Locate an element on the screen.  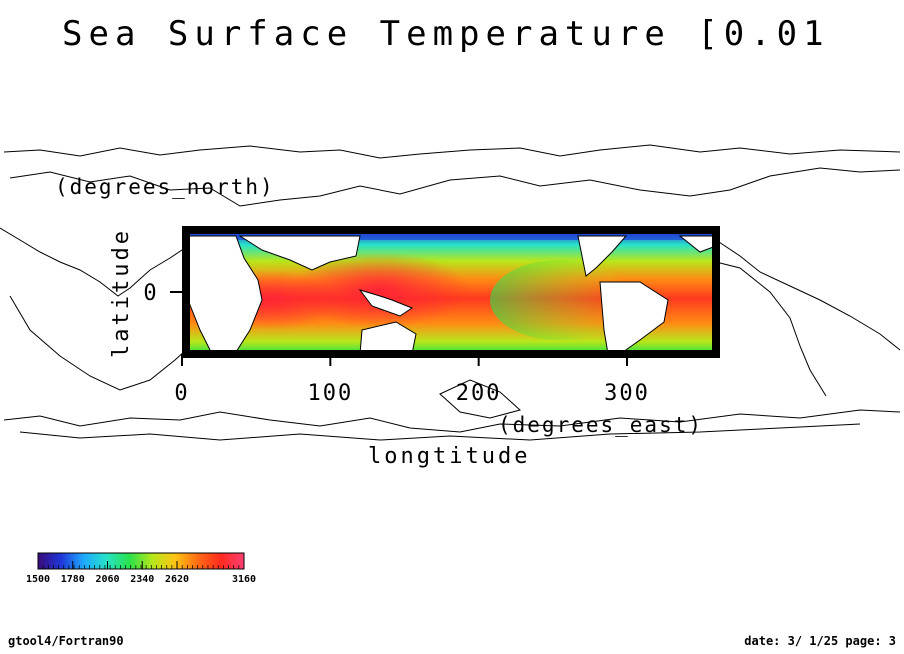
land-africa is located at coordinates (224, 294).